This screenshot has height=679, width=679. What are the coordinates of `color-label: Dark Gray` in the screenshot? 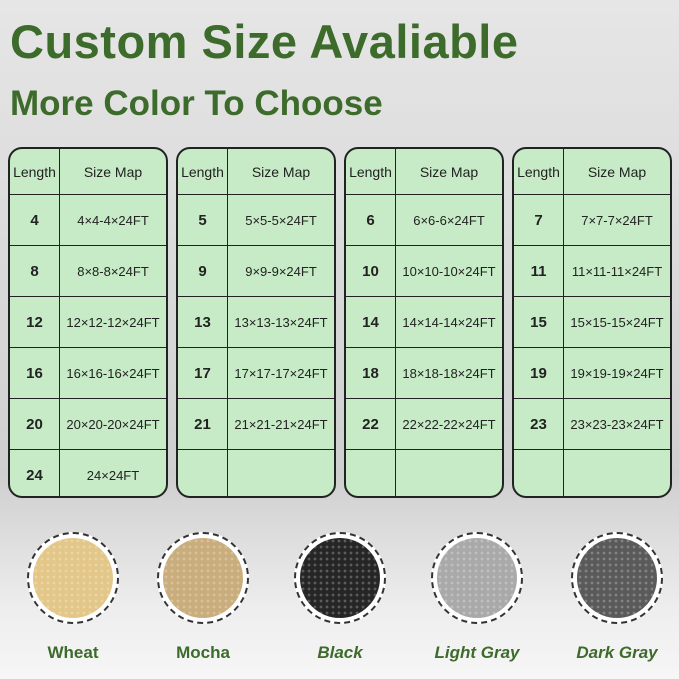 It's located at (617, 652).